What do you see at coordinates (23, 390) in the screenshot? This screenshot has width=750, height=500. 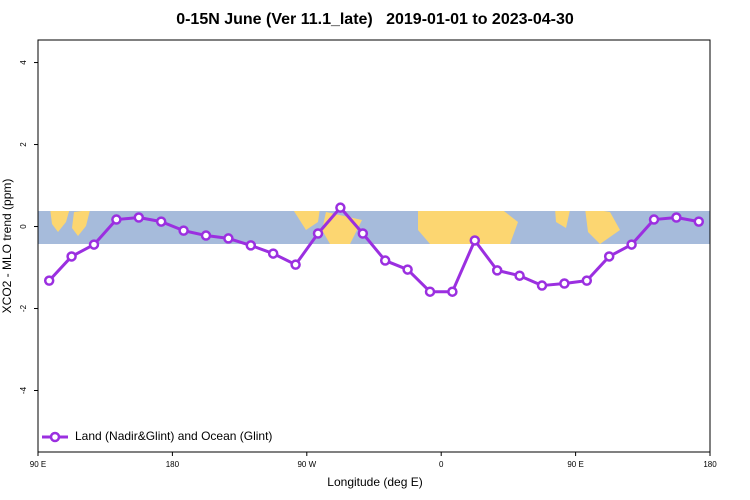 I see `y-tick-label: -4` at bounding box center [23, 390].